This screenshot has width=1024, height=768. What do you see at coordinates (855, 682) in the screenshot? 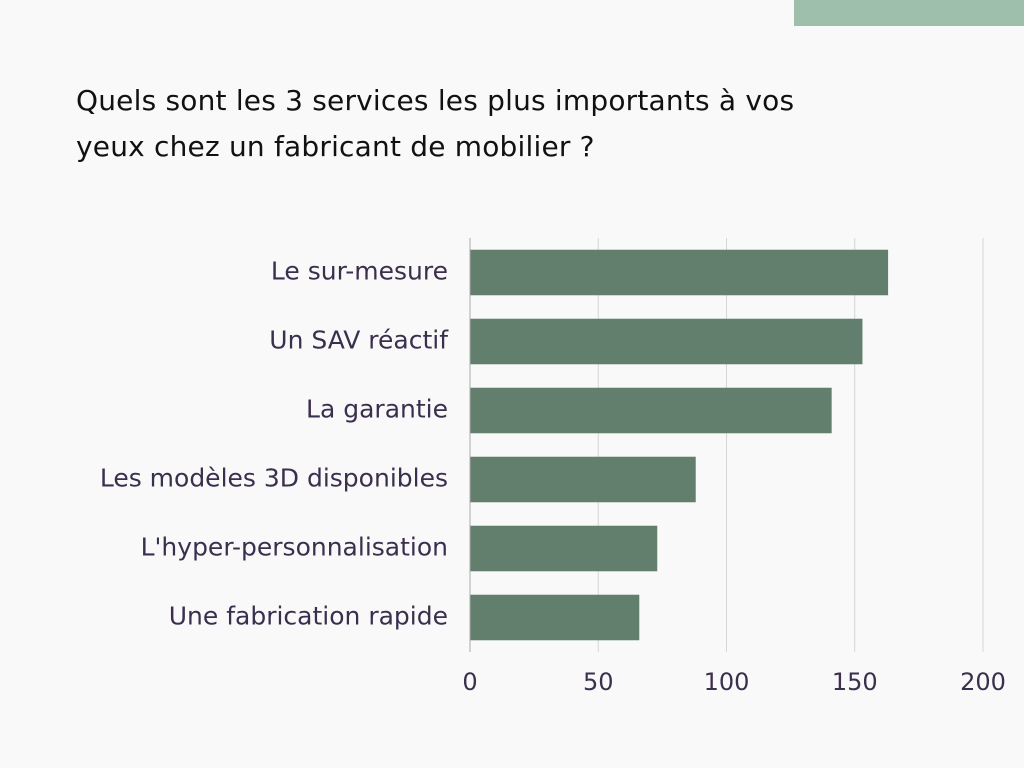
I see `x-tick-label: 150` at bounding box center [855, 682].